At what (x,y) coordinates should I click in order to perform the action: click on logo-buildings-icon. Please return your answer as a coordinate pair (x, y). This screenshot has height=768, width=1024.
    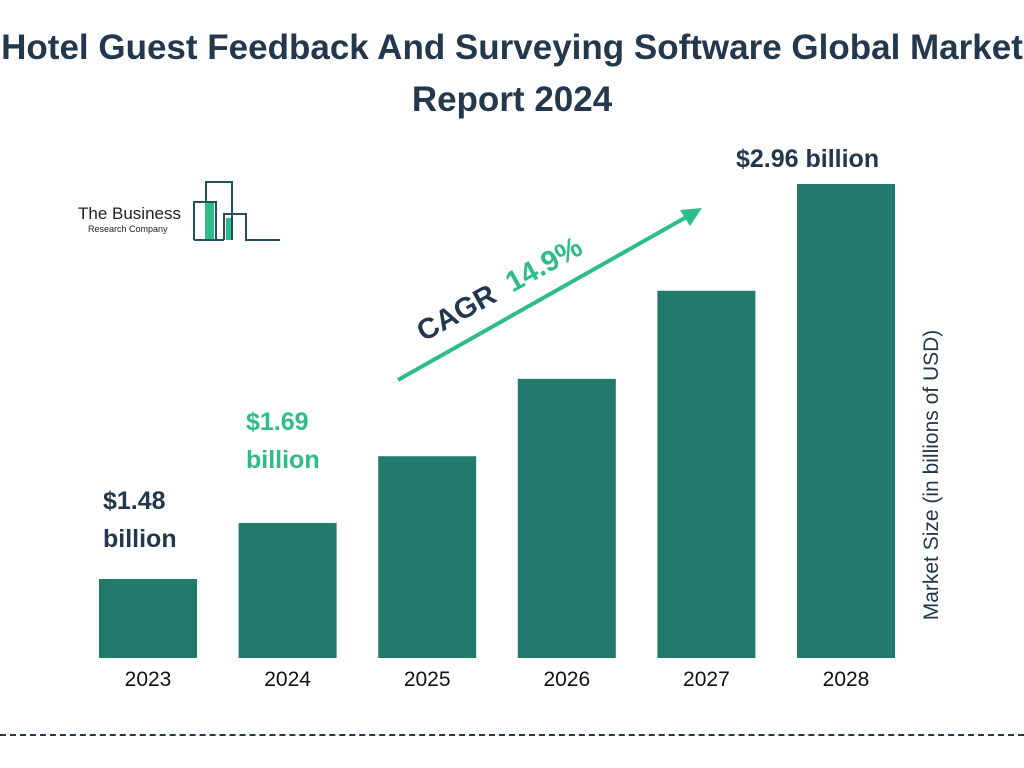
    Looking at the image, I should click on (236, 211).